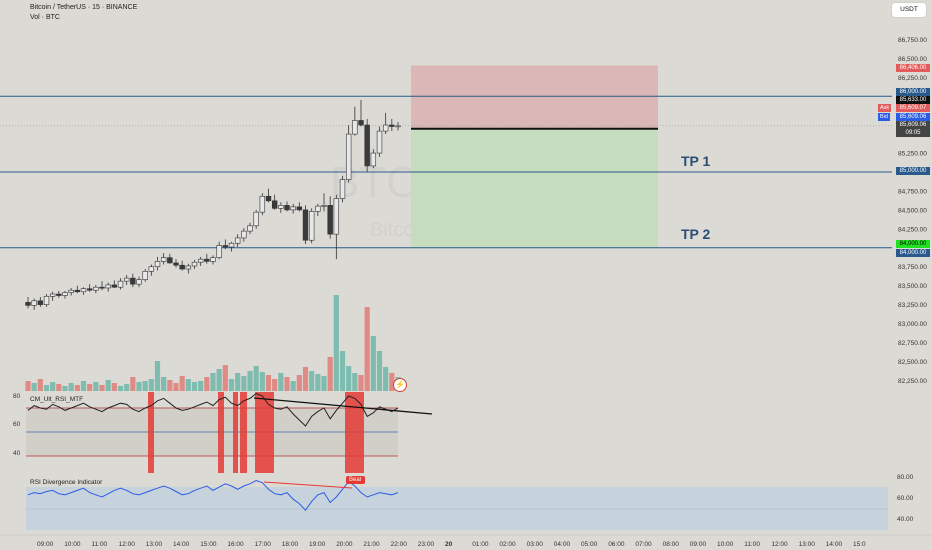 Image resolution: width=932 pixels, height=550 pixels. I want to click on time-axis-label: 04:00, so click(562, 544).